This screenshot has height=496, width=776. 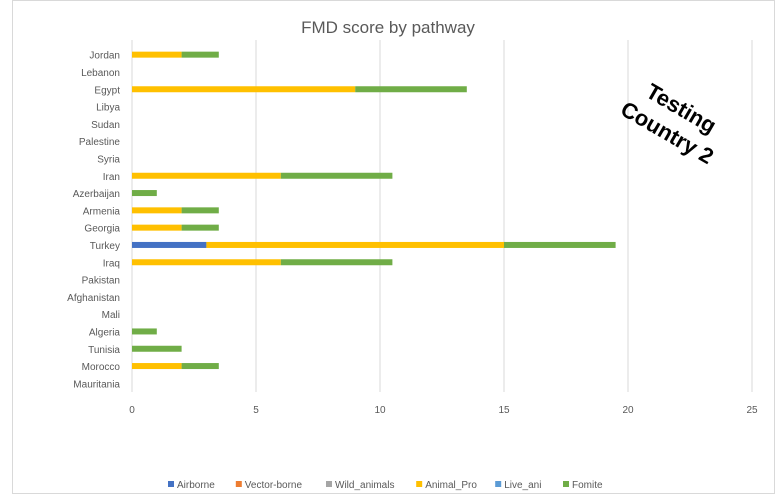 I want to click on legend-label: Live_ani, so click(x=522, y=485).